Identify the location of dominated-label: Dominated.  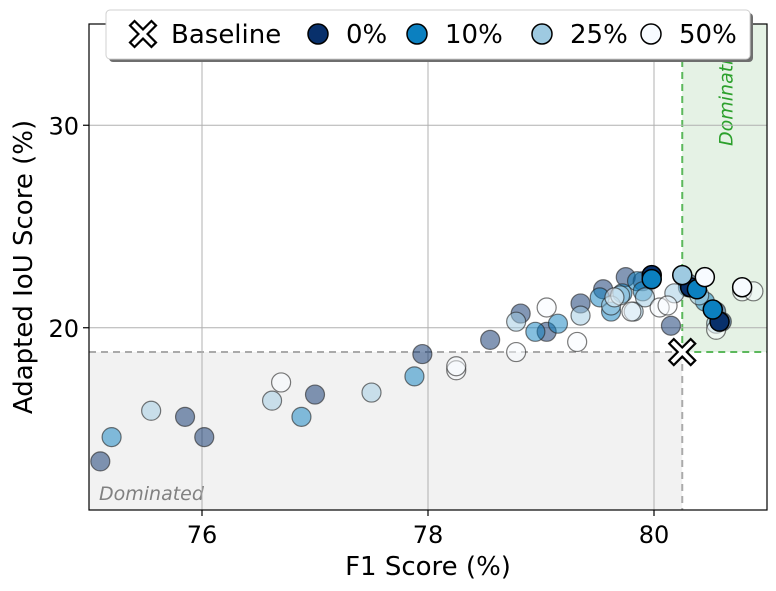
(152, 494).